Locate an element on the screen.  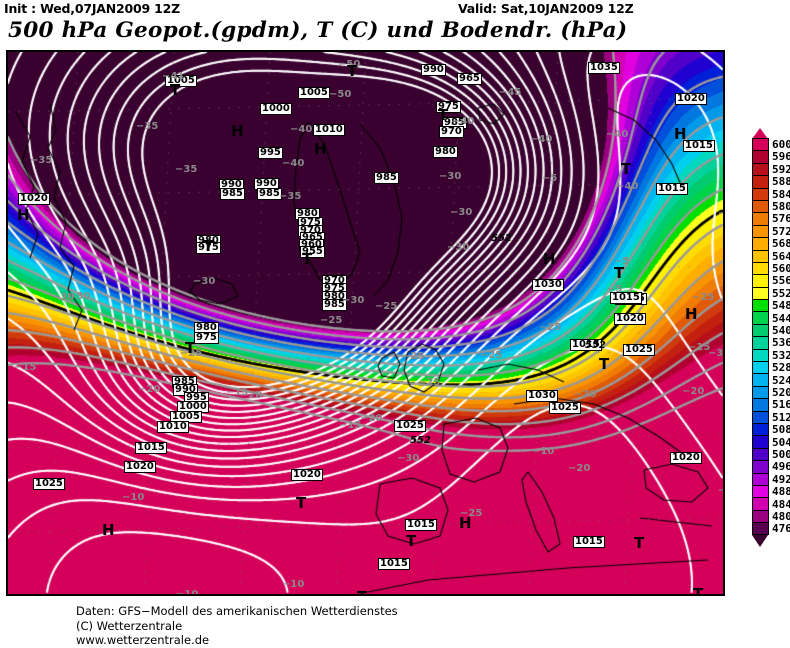
colorbar-tick-label: 588 is located at coordinates (781, 182).